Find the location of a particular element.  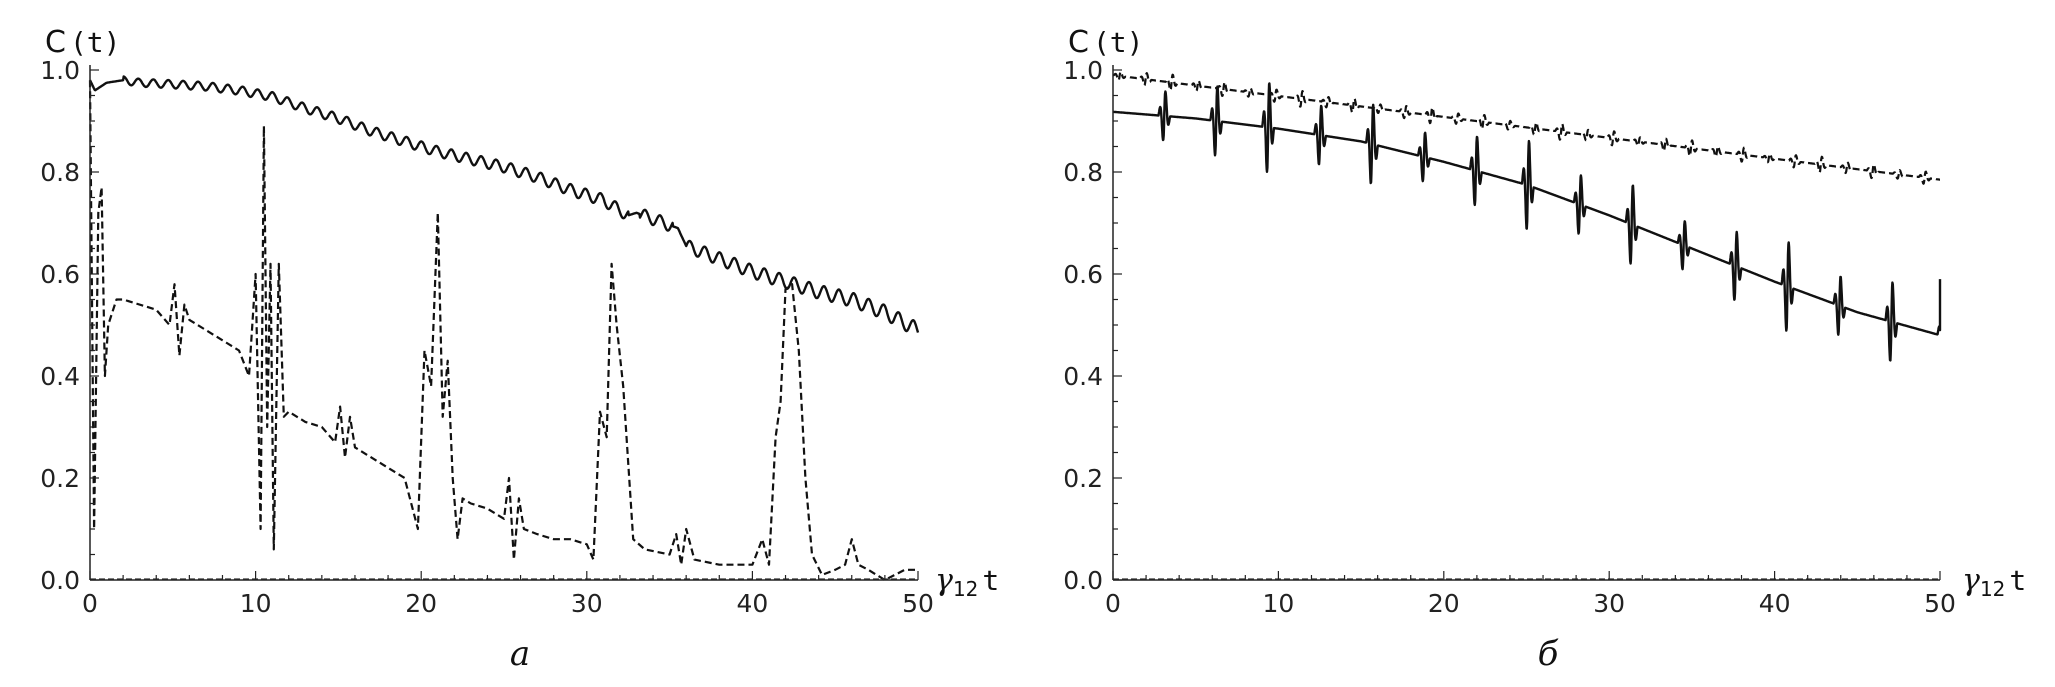

x-axis-label-a: γ12 t is located at coordinates (967, 582).